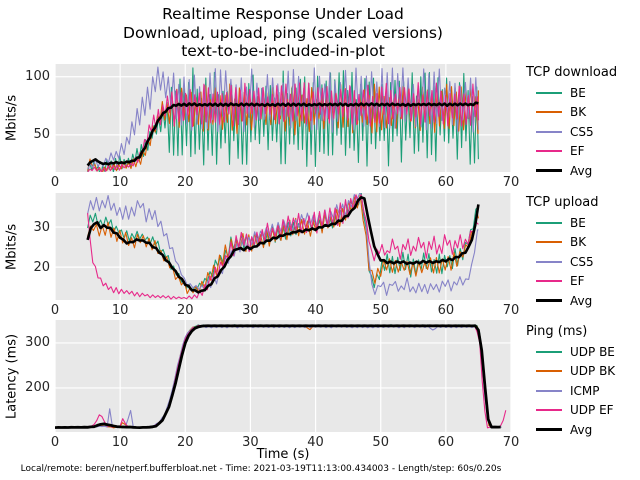  I want to click on y-tick-label: 200, so click(37, 388).